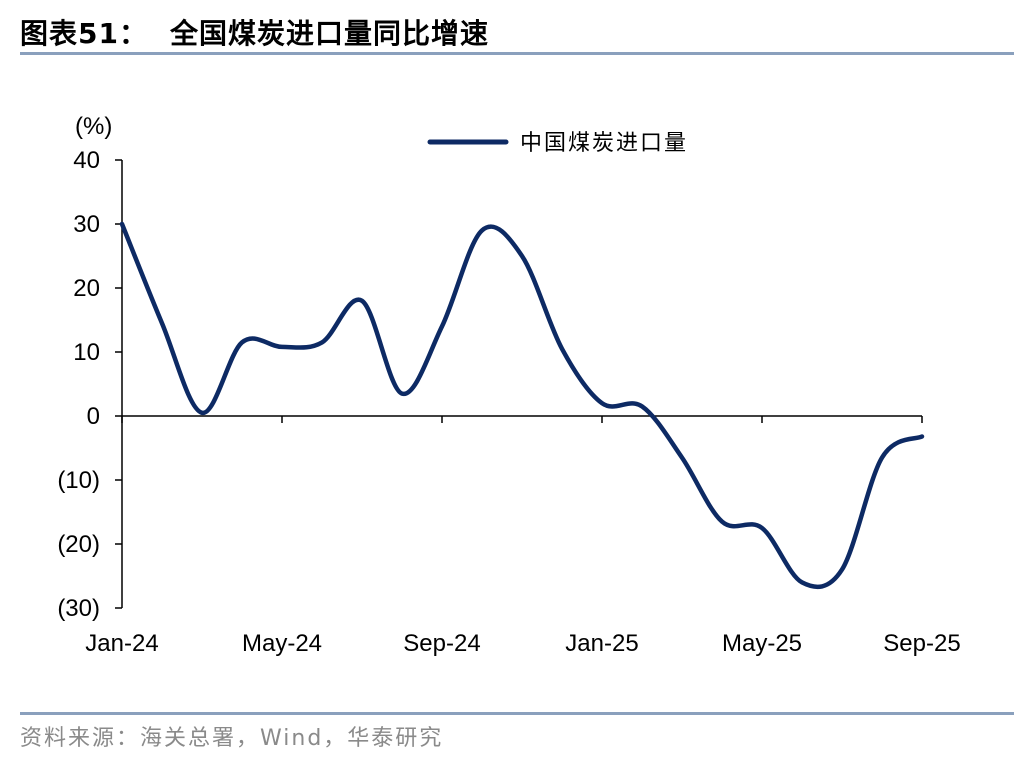  I want to click on y-axis: 40 30 20 10 0 (10) (20) (30), so click(90, 384).